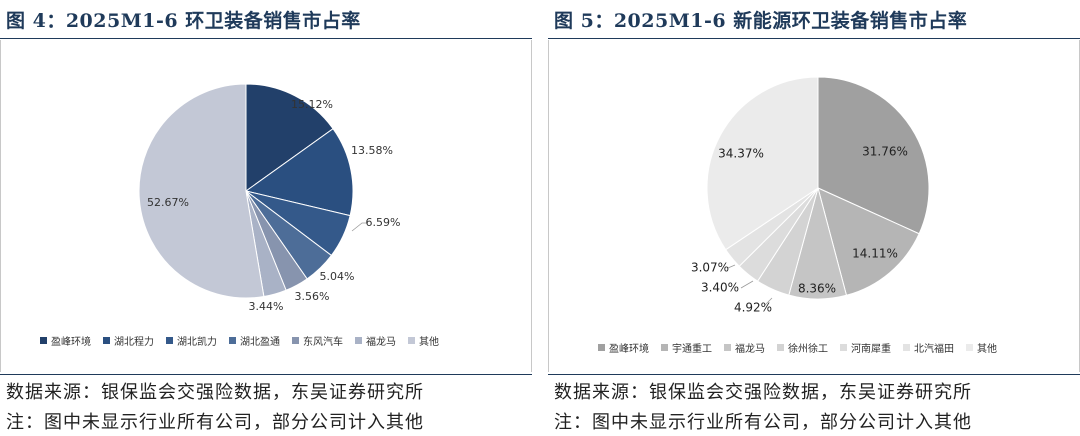  Describe the element at coordinates (741, 154) in the screenshot. I see `data-label: 34.37%` at that location.